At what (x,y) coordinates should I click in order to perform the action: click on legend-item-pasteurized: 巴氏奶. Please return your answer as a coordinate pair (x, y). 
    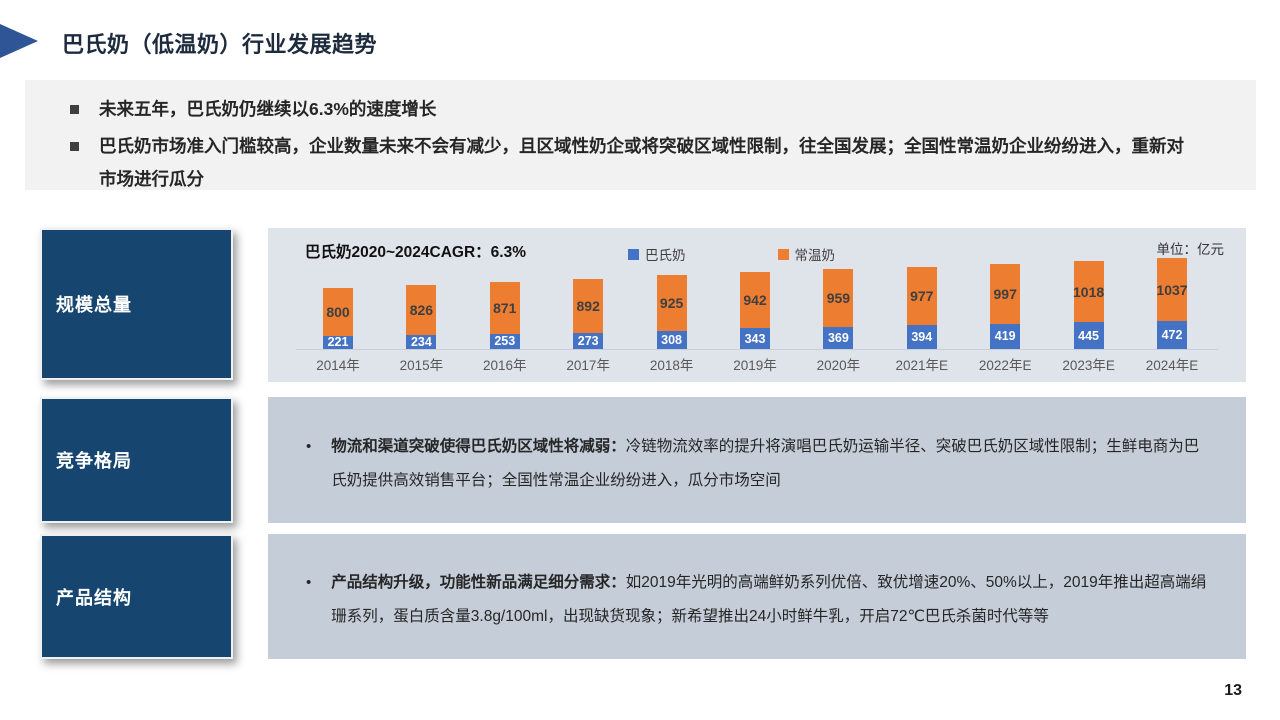
    Looking at the image, I should click on (657, 254).